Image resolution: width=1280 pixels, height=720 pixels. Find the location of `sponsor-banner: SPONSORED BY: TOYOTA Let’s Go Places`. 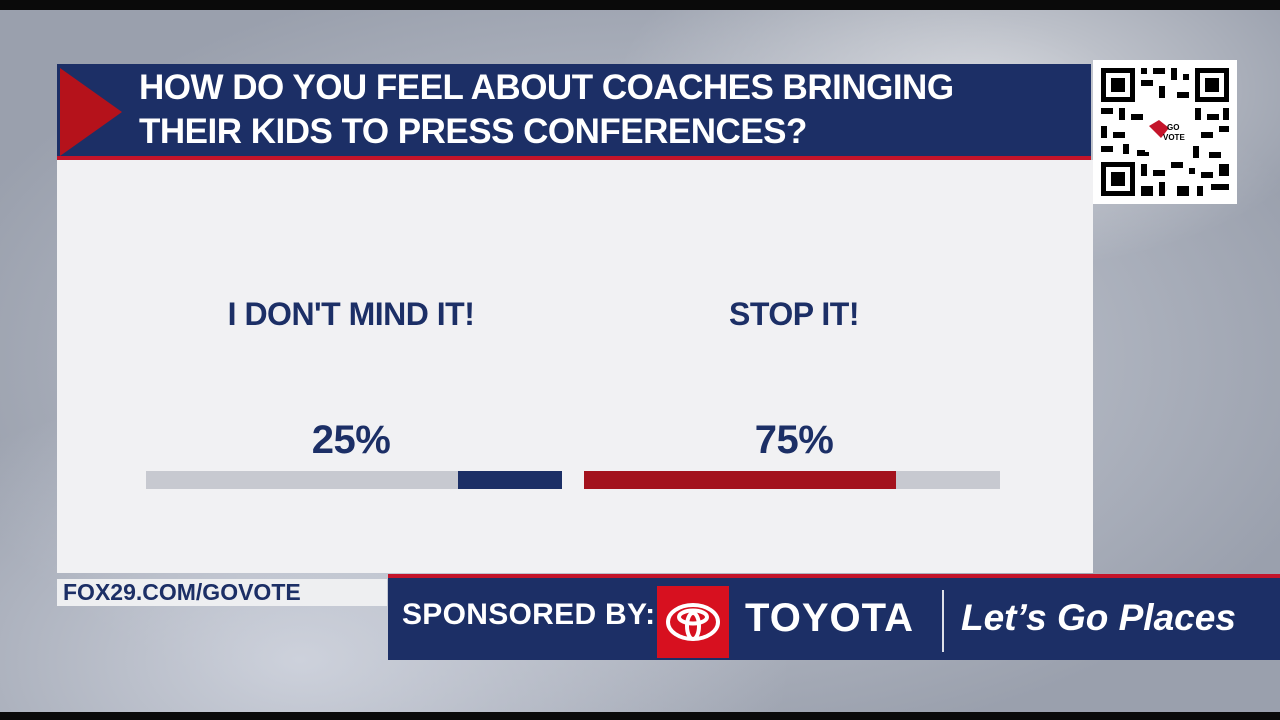

sponsor-banner: SPONSORED BY: TOYOTA Let’s Go Places is located at coordinates (834, 617).